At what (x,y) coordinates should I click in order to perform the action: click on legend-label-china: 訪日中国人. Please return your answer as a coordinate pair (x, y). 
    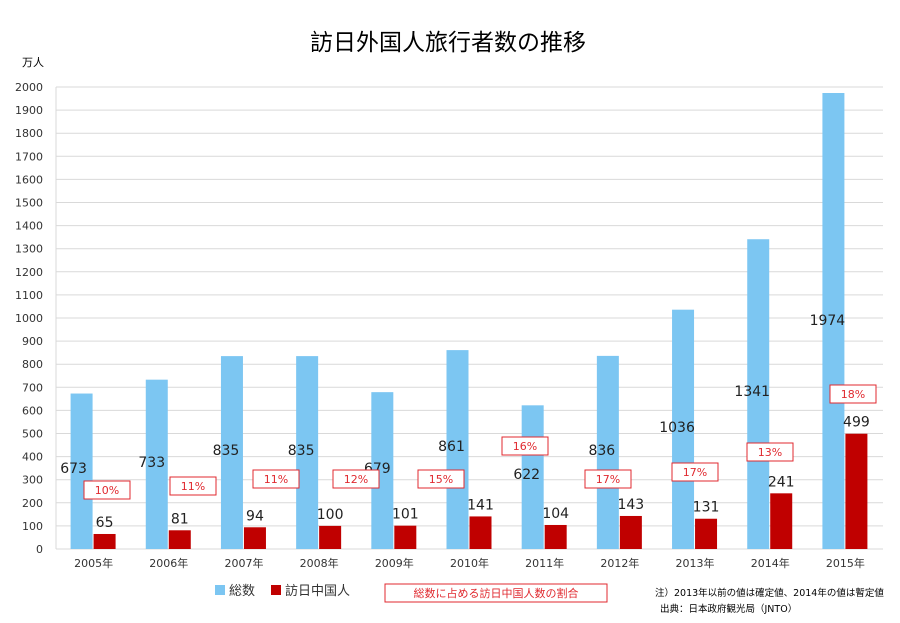
    Looking at the image, I should click on (317, 591).